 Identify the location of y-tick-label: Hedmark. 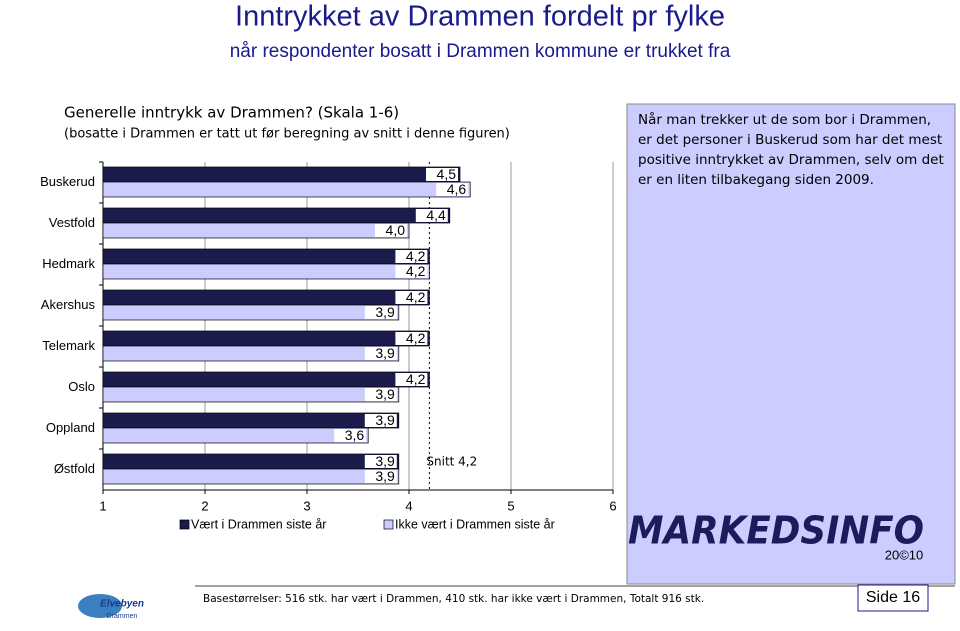
(68, 263).